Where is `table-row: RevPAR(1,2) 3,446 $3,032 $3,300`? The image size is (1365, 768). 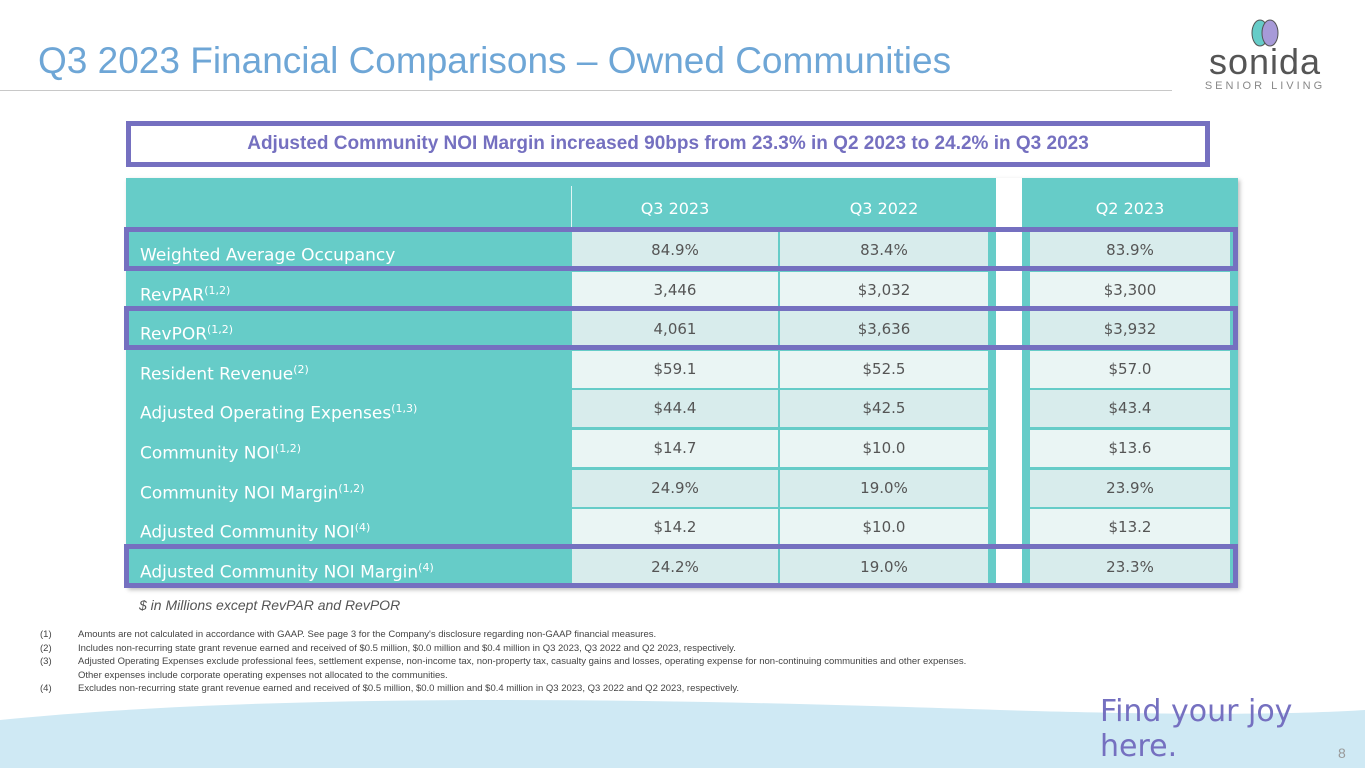
table-row: RevPAR(1,2) 3,446 $3,032 $3,300 is located at coordinates (682, 290).